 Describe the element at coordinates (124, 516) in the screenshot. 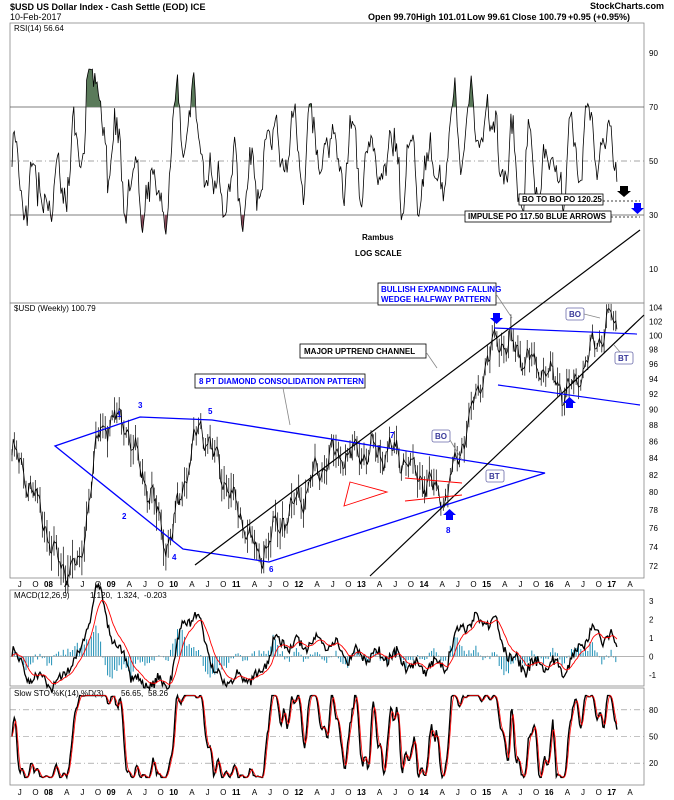

I see `pivot-2: 2` at that location.